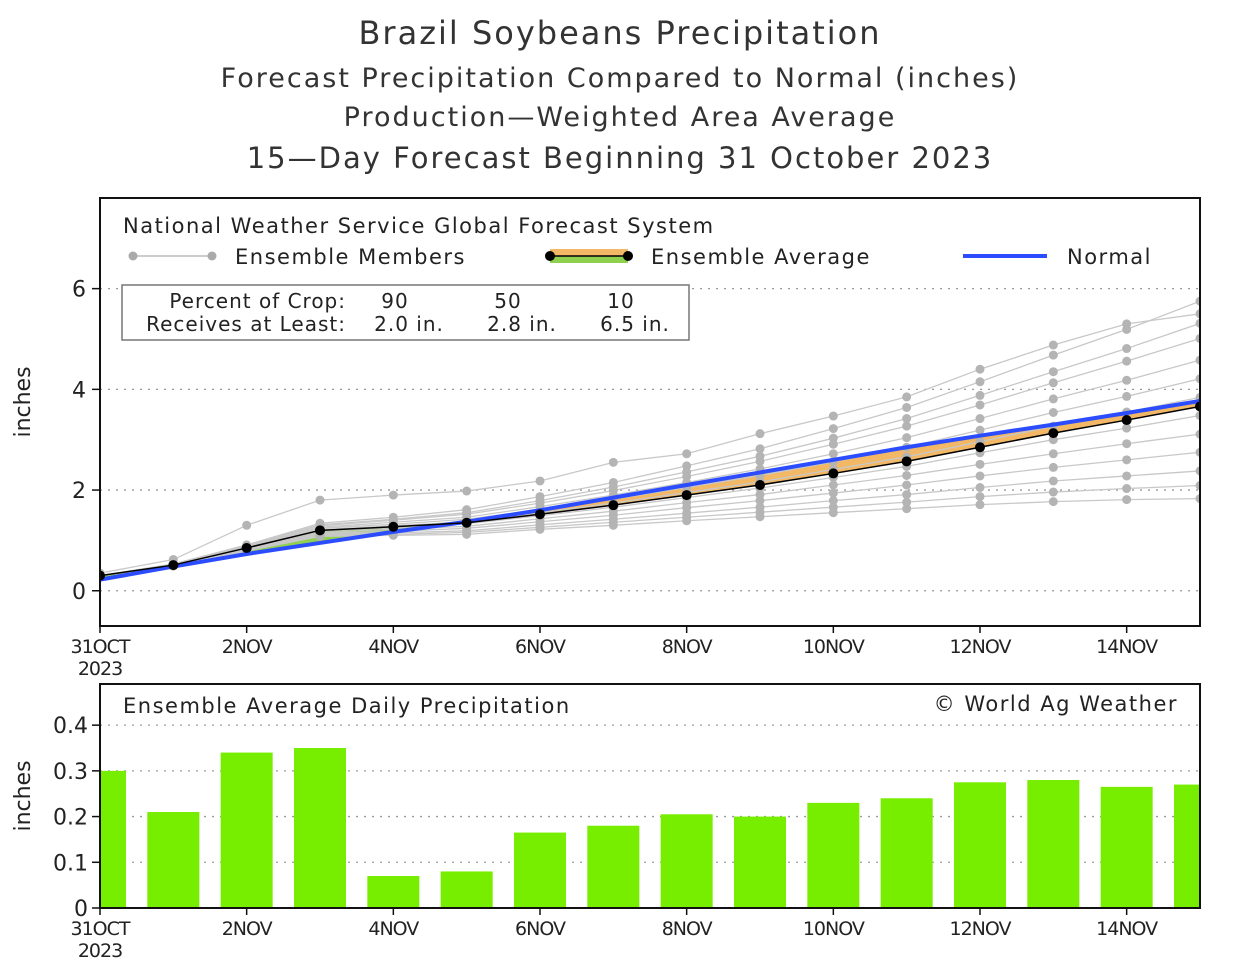  Describe the element at coordinates (834, 647) in the screenshot. I see `x-tick-label: 10NOV` at that location.